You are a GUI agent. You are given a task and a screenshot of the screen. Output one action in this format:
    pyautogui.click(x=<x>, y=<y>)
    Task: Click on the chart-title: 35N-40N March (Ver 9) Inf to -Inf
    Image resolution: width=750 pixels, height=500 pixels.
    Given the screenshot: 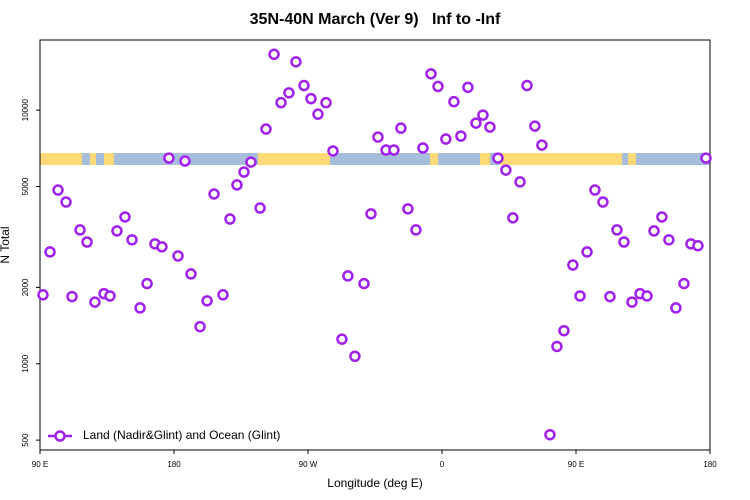 What is the action you would take?
    pyautogui.click(x=375, y=19)
    